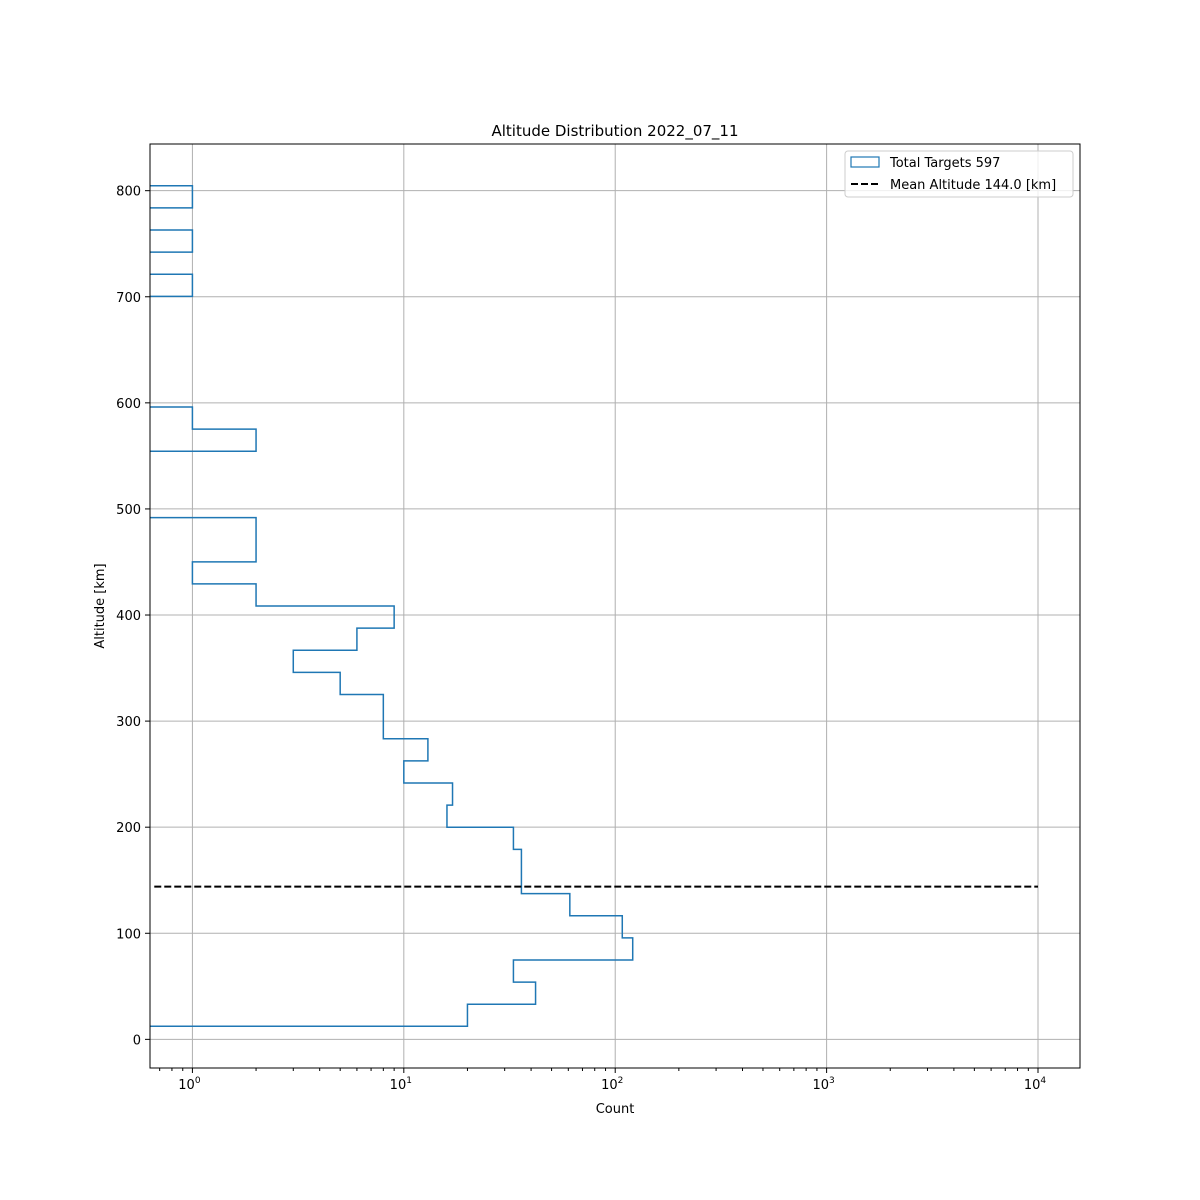 Image resolution: width=1200 pixels, height=1200 pixels. Describe the element at coordinates (189, 1084) in the screenshot. I see `x-tick-label: 10⁰` at that location.